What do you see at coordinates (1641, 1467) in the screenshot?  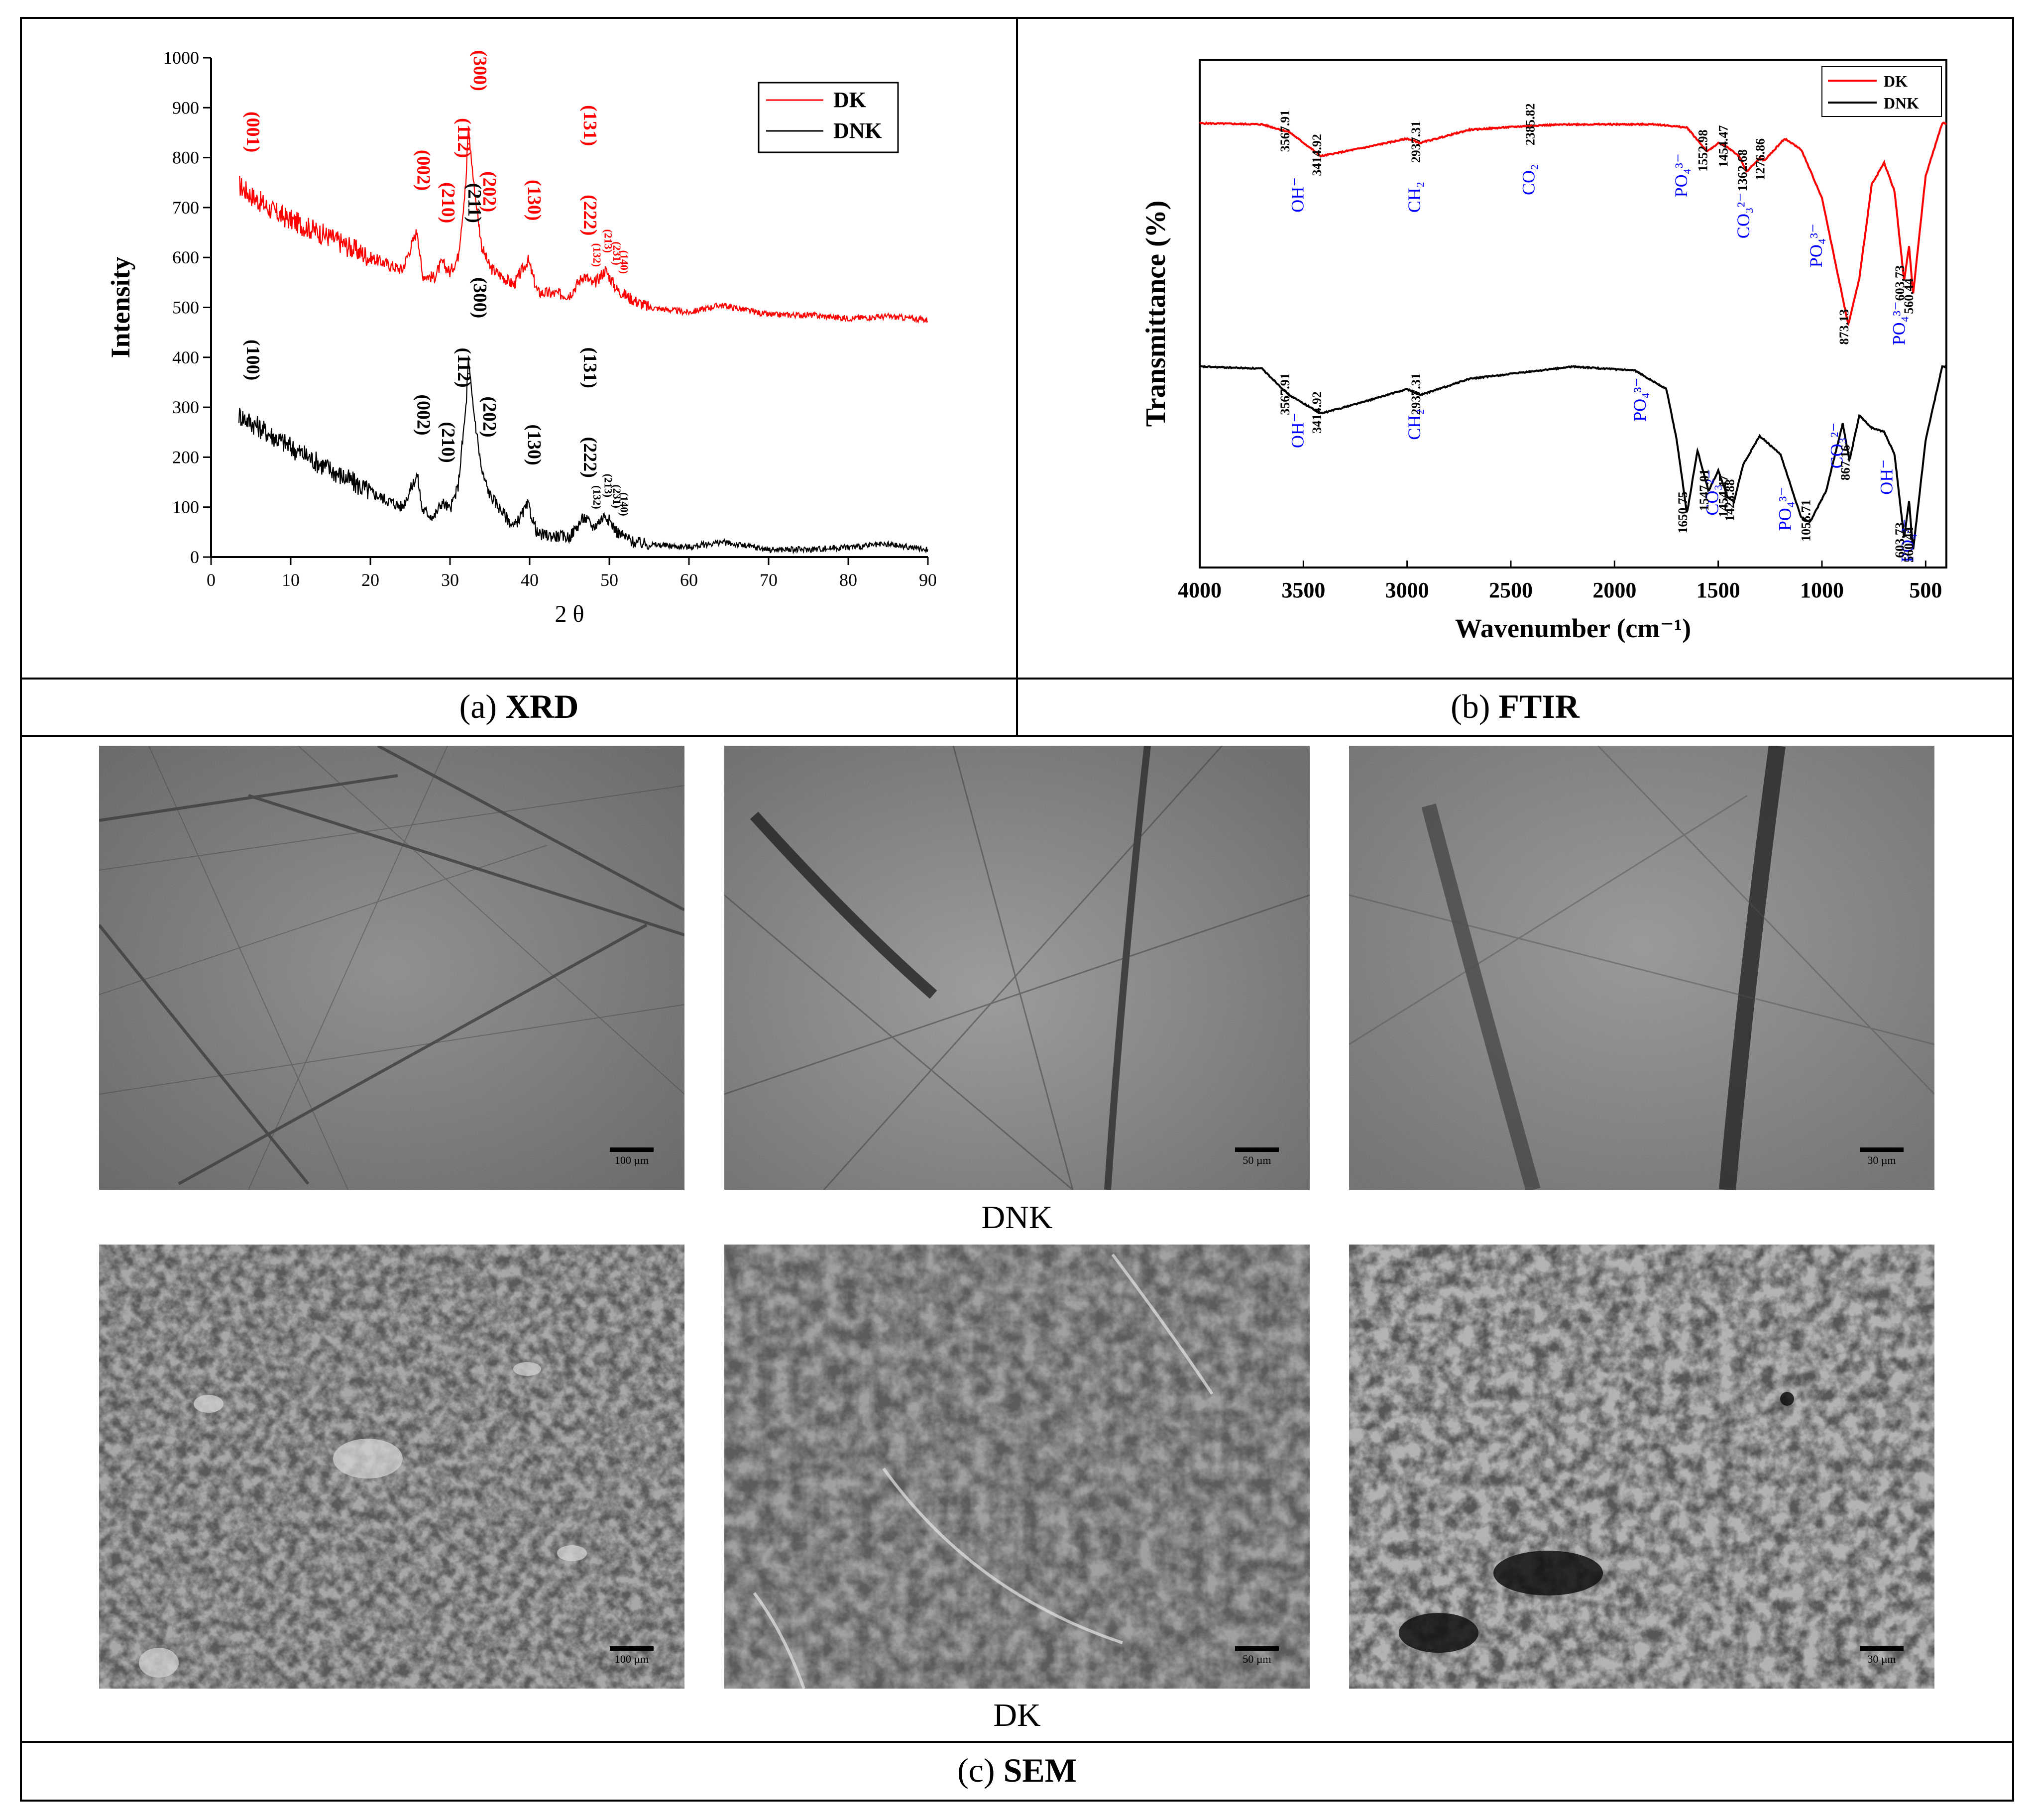 I see `sem-image-dk-30um: 30 µm` at bounding box center [1641, 1467].